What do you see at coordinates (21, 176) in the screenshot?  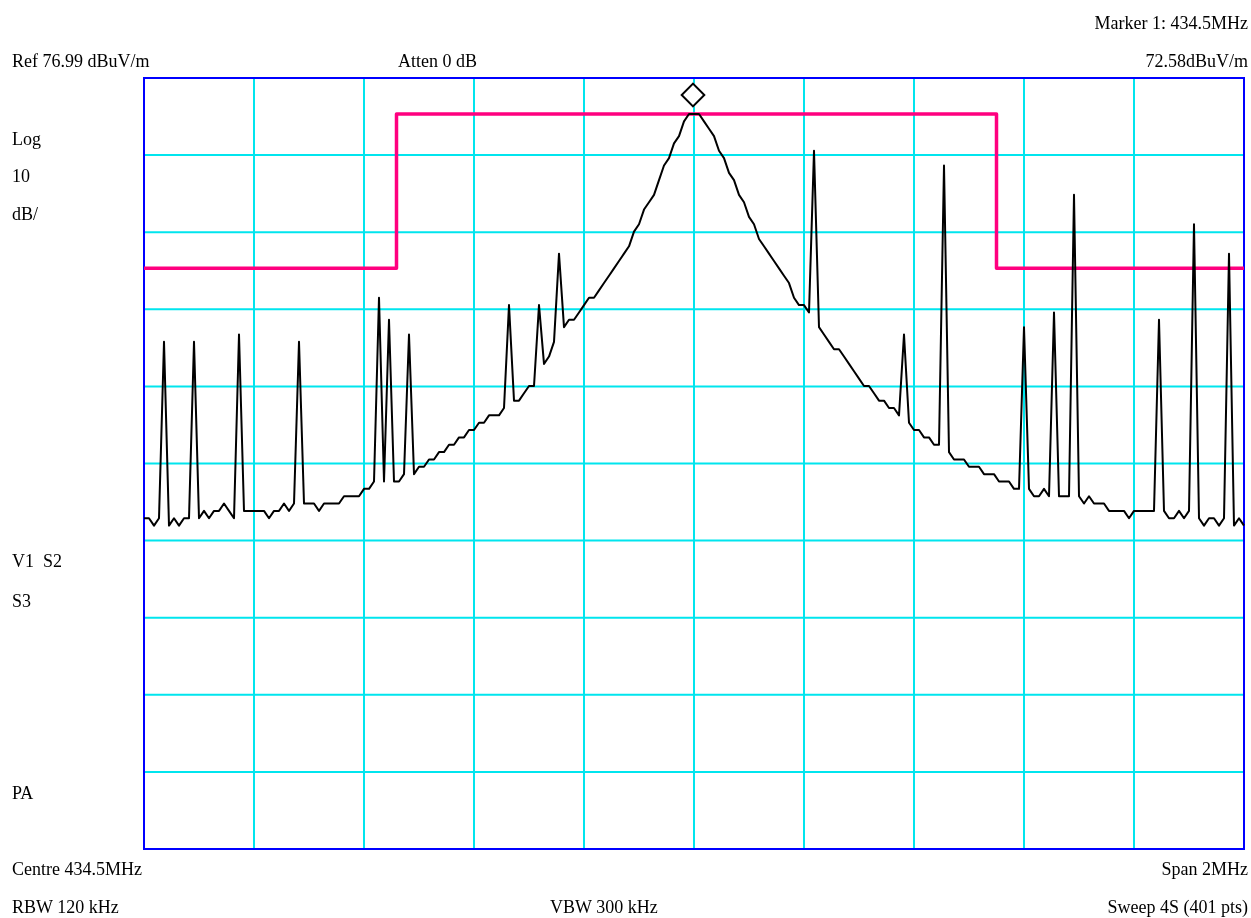 I see `text: 10` at bounding box center [21, 176].